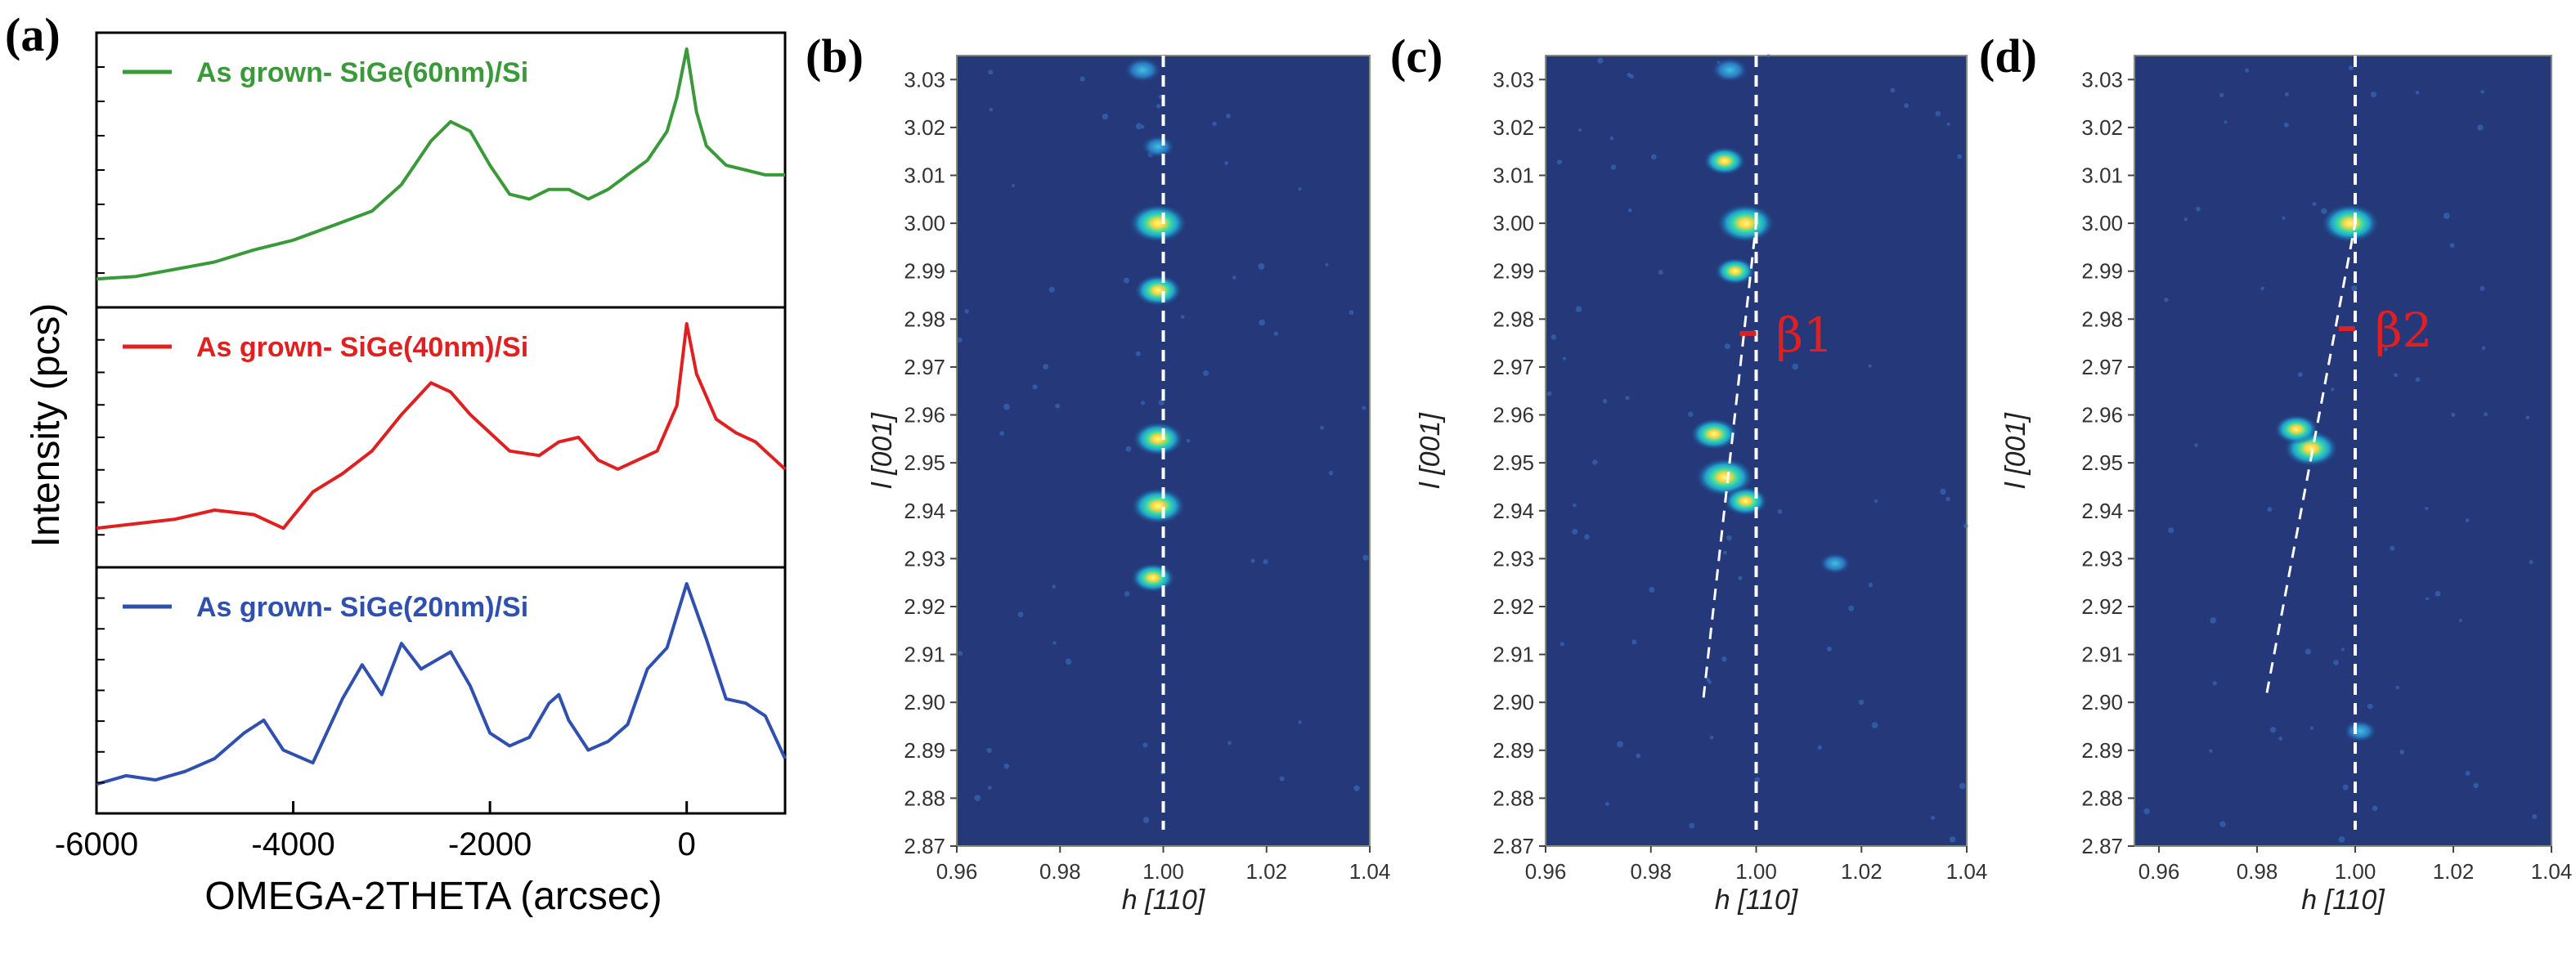  What do you see at coordinates (1513, 511) in the screenshot?
I see `y-tick-label-7: 2.94` at bounding box center [1513, 511].